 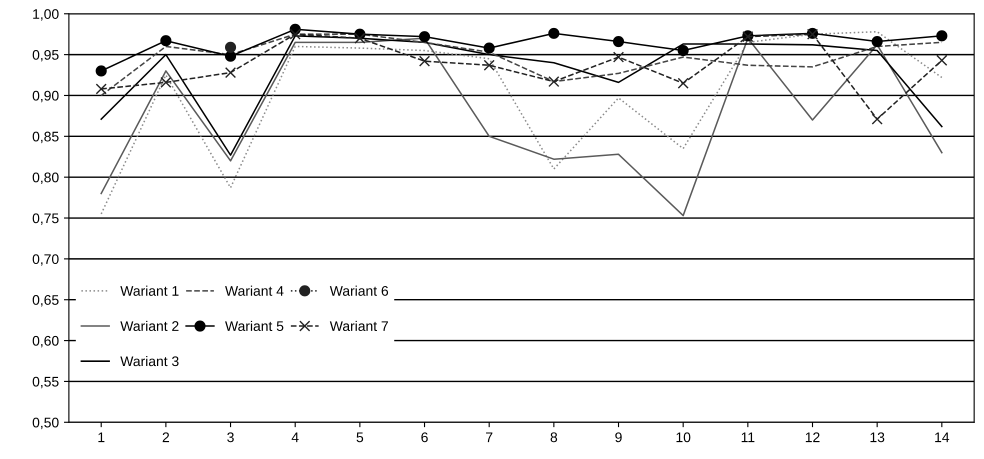 I want to click on y-tick-label: 0,50, so click(x=45, y=424).